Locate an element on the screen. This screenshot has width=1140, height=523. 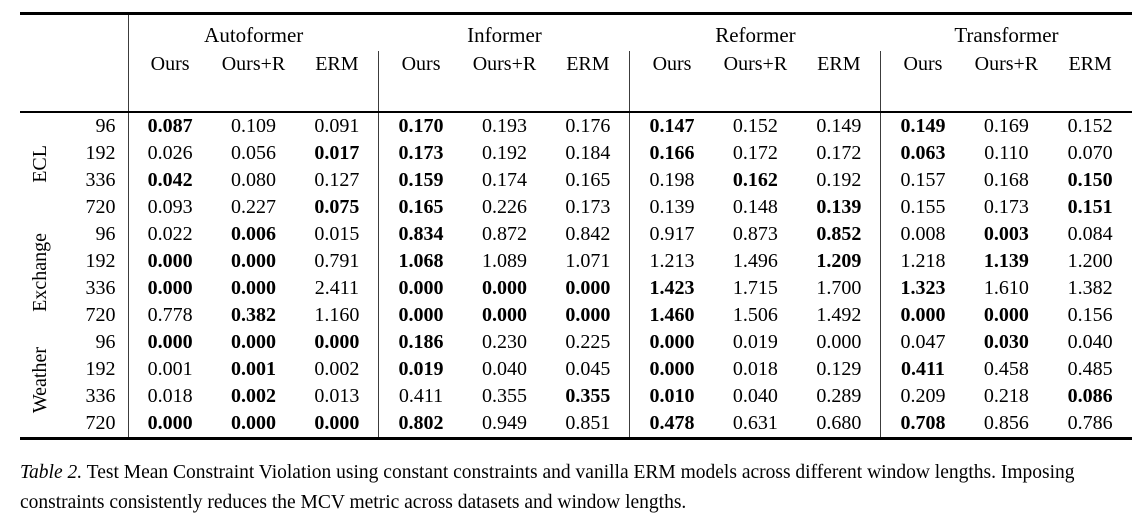
model-header-informer: Informer is located at coordinates (504, 34).